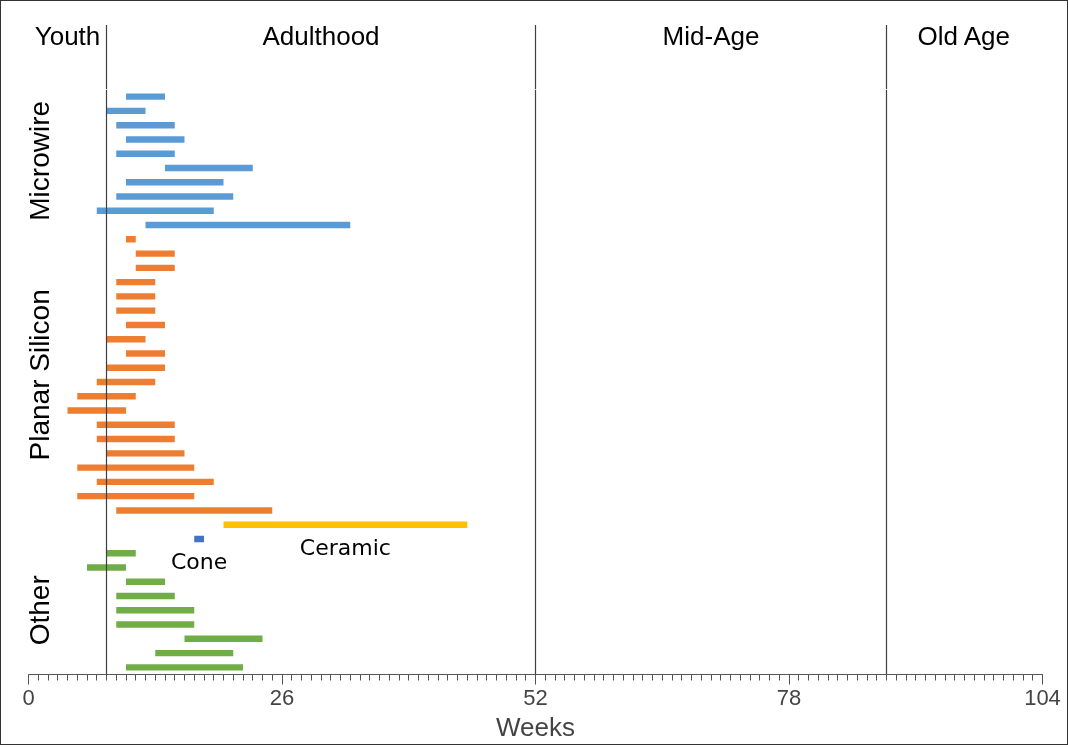  I want to click on text: Old Age, so click(964, 36).